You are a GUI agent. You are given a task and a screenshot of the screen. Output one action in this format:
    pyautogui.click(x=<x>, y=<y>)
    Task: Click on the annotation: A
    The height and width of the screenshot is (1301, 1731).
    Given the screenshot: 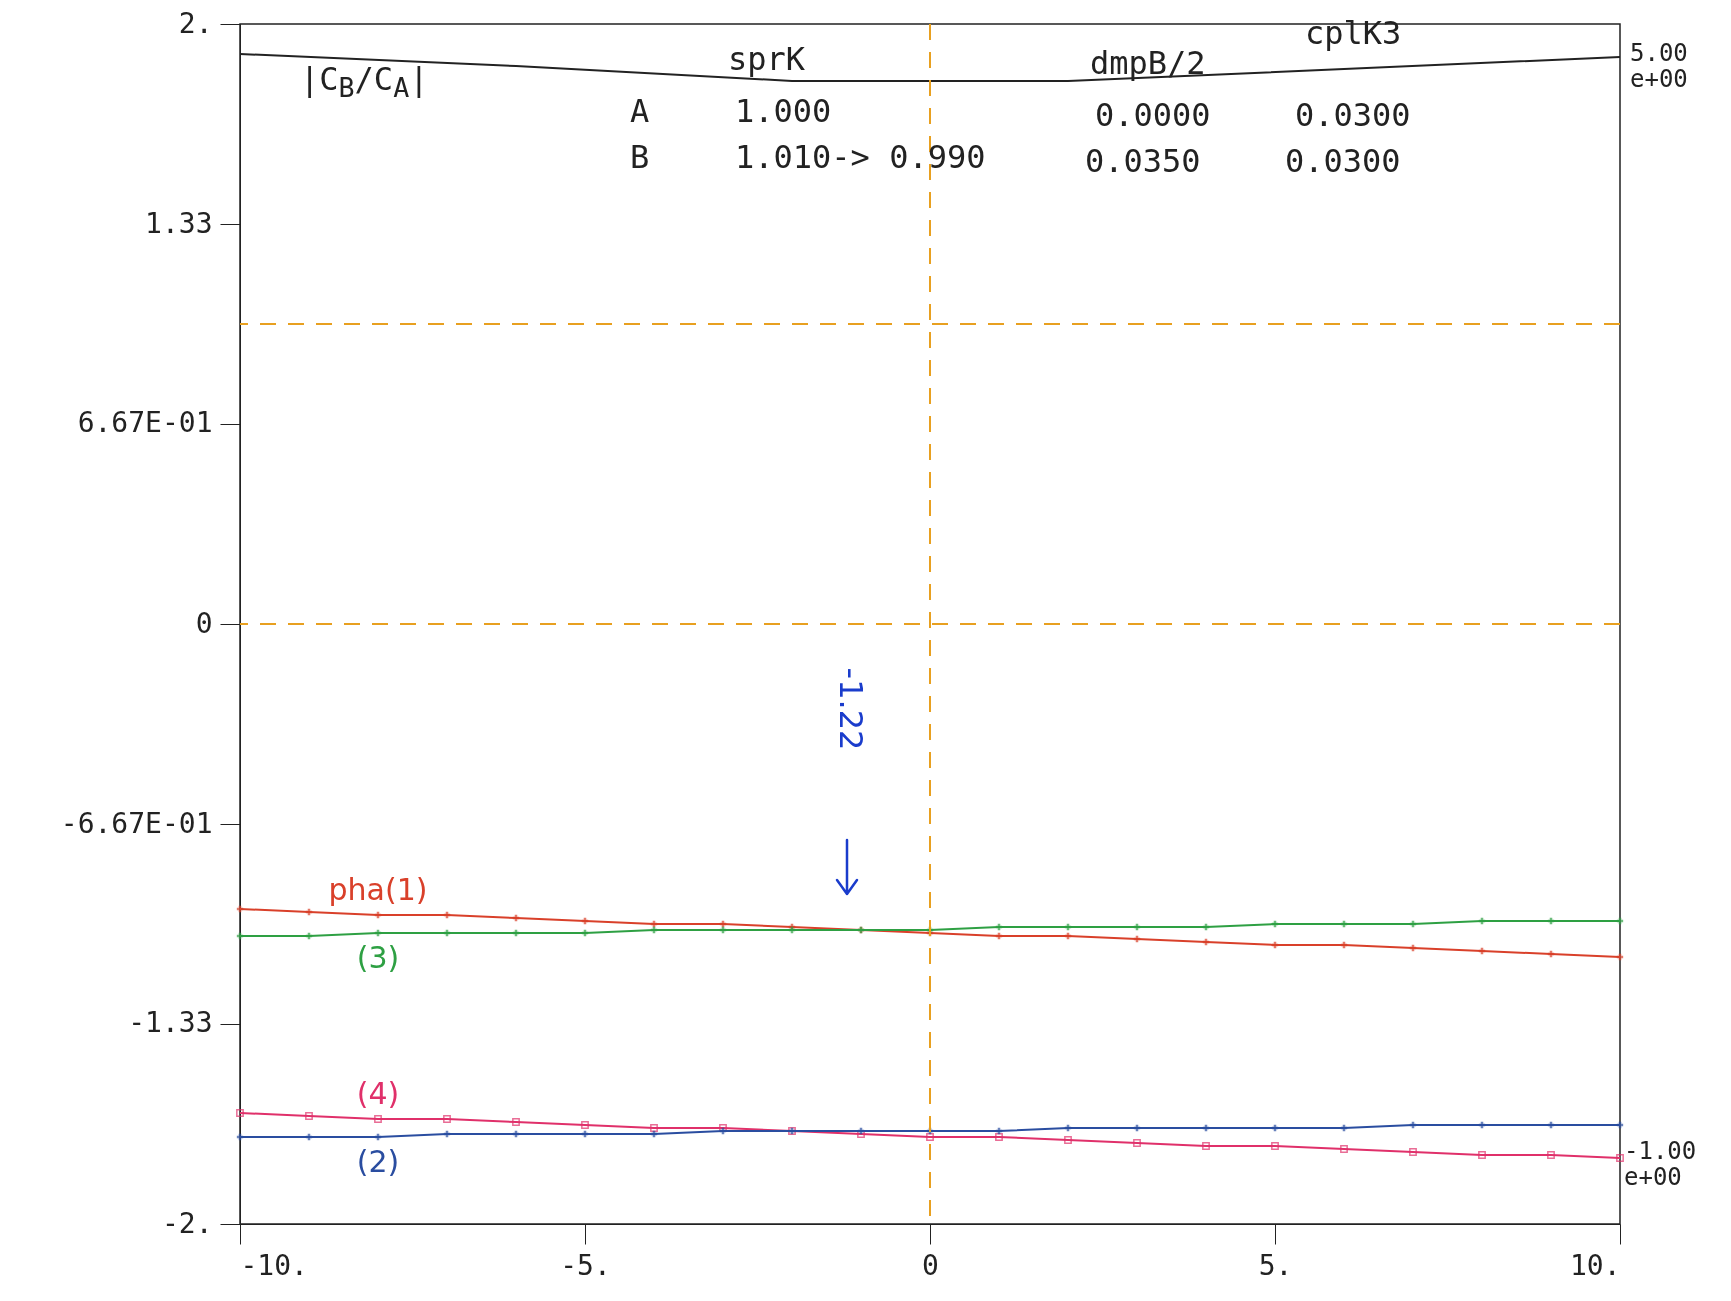 What is the action you would take?
    pyautogui.click(x=640, y=111)
    